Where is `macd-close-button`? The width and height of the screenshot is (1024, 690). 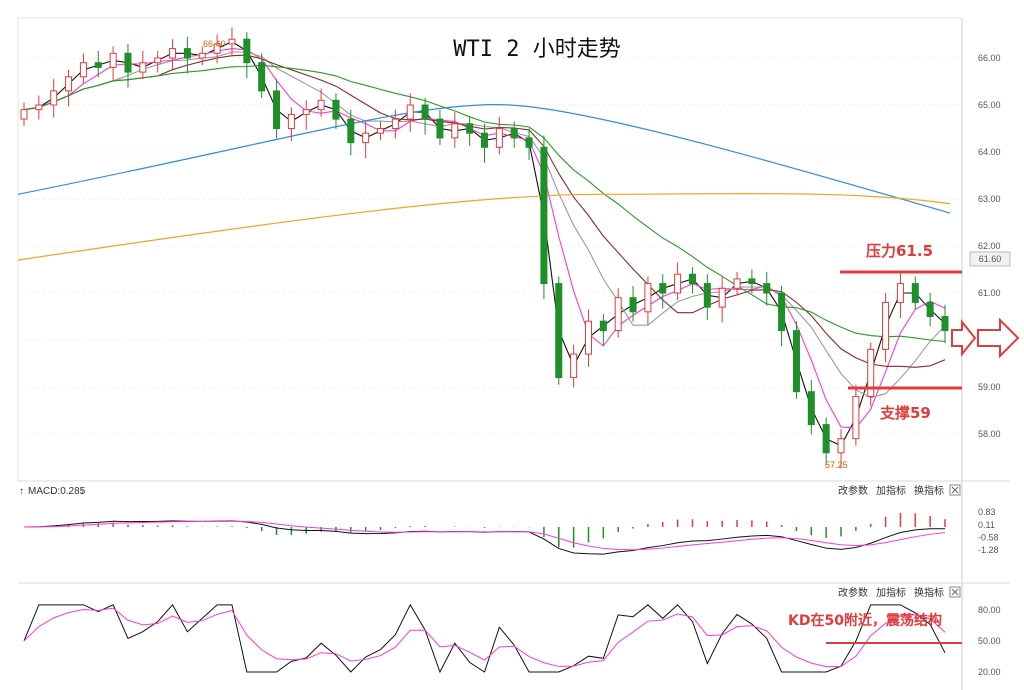 macd-close-button is located at coordinates (955, 490).